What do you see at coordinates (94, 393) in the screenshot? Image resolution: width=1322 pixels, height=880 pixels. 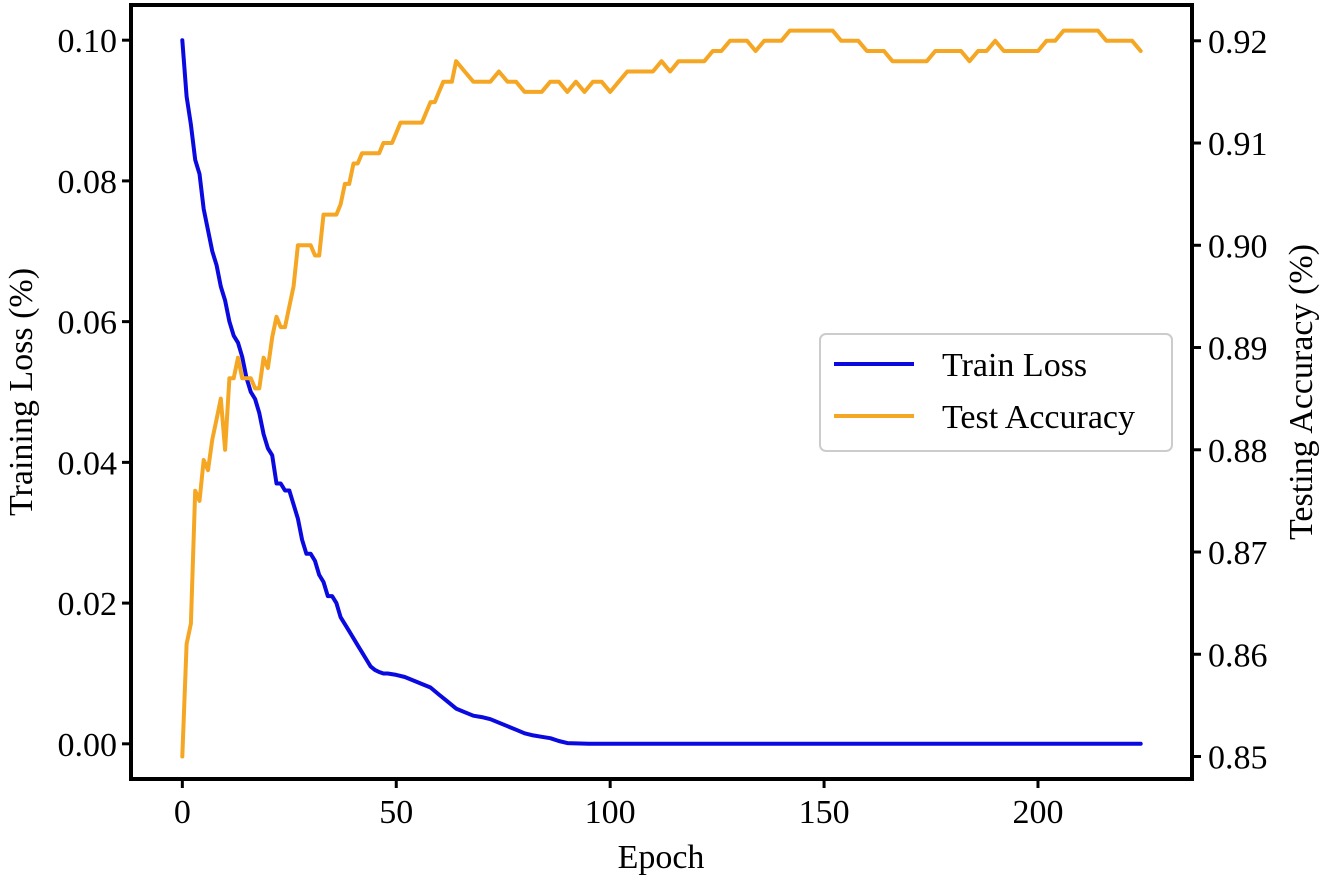 I see `left-y-axis-ticks: 0.00 0.02 0.04 0.06 0.08 0.10` at bounding box center [94, 393].